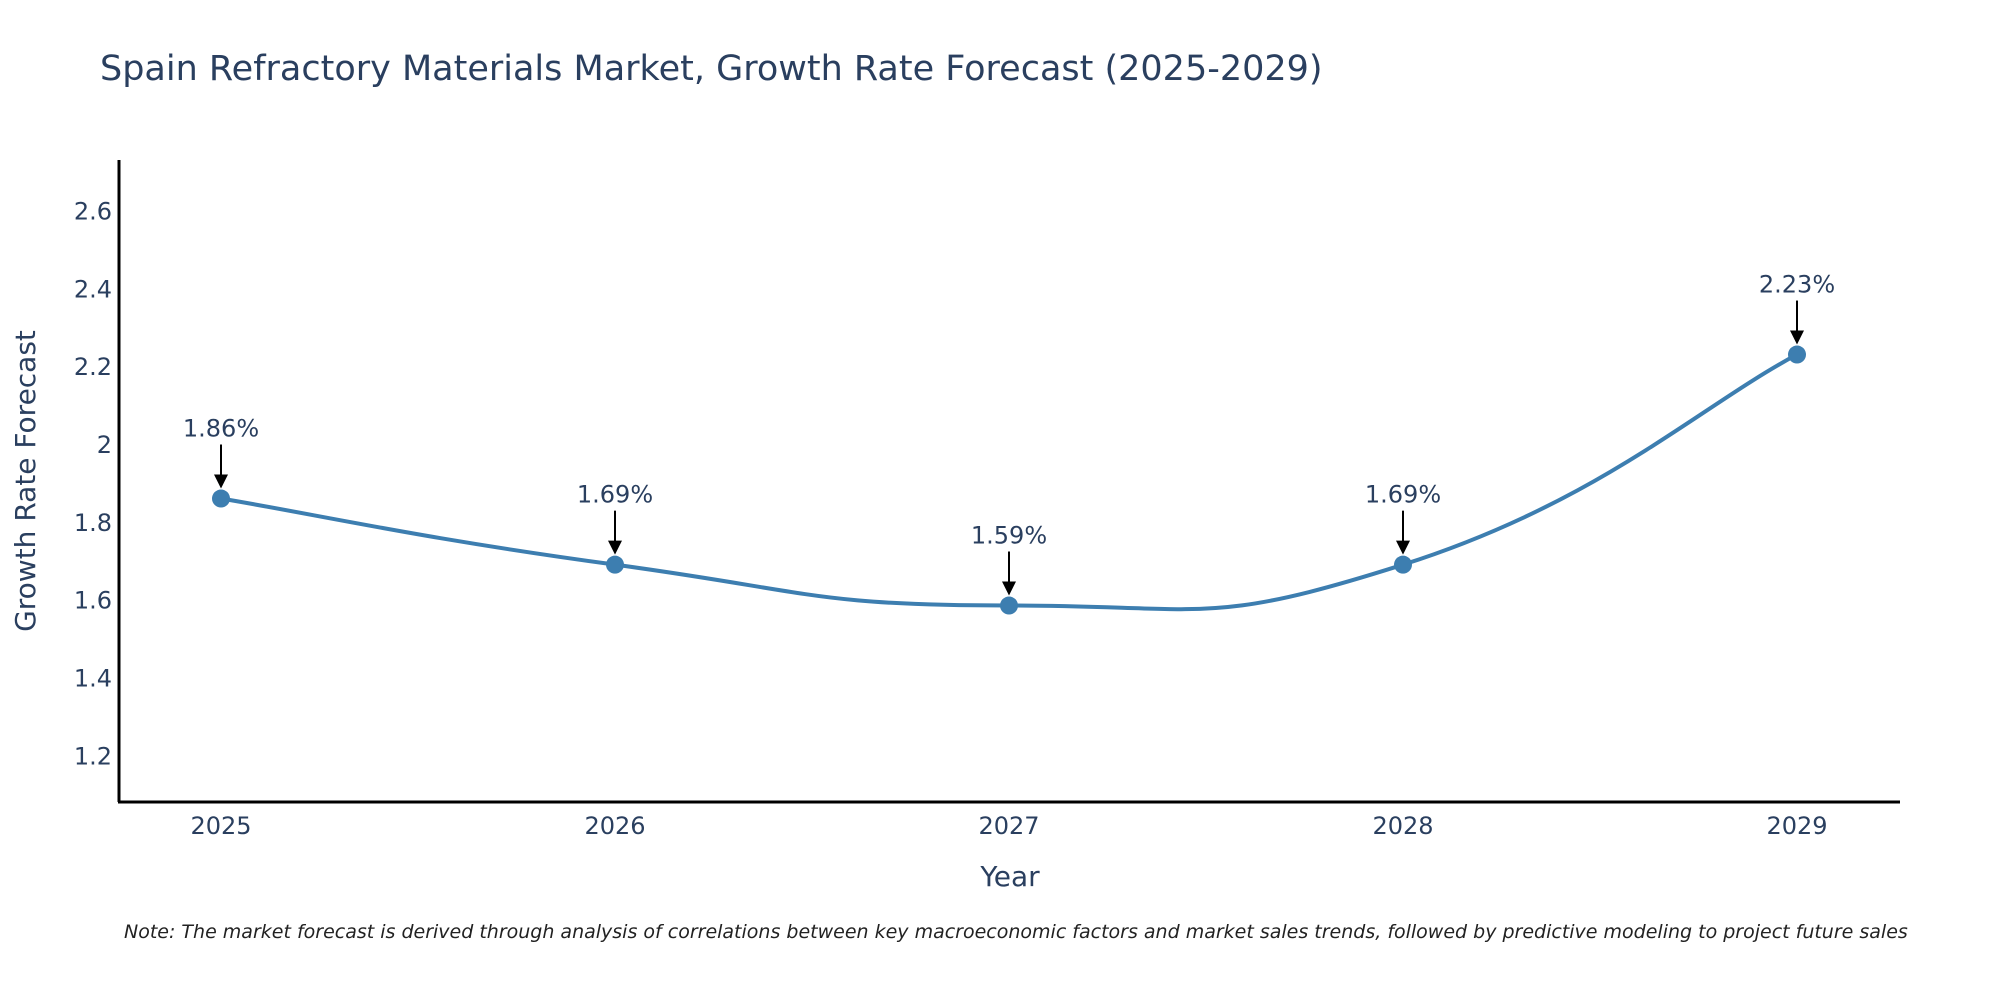  Describe the element at coordinates (93, 212) in the screenshot. I see `y-tick-label: 2.6` at that location.